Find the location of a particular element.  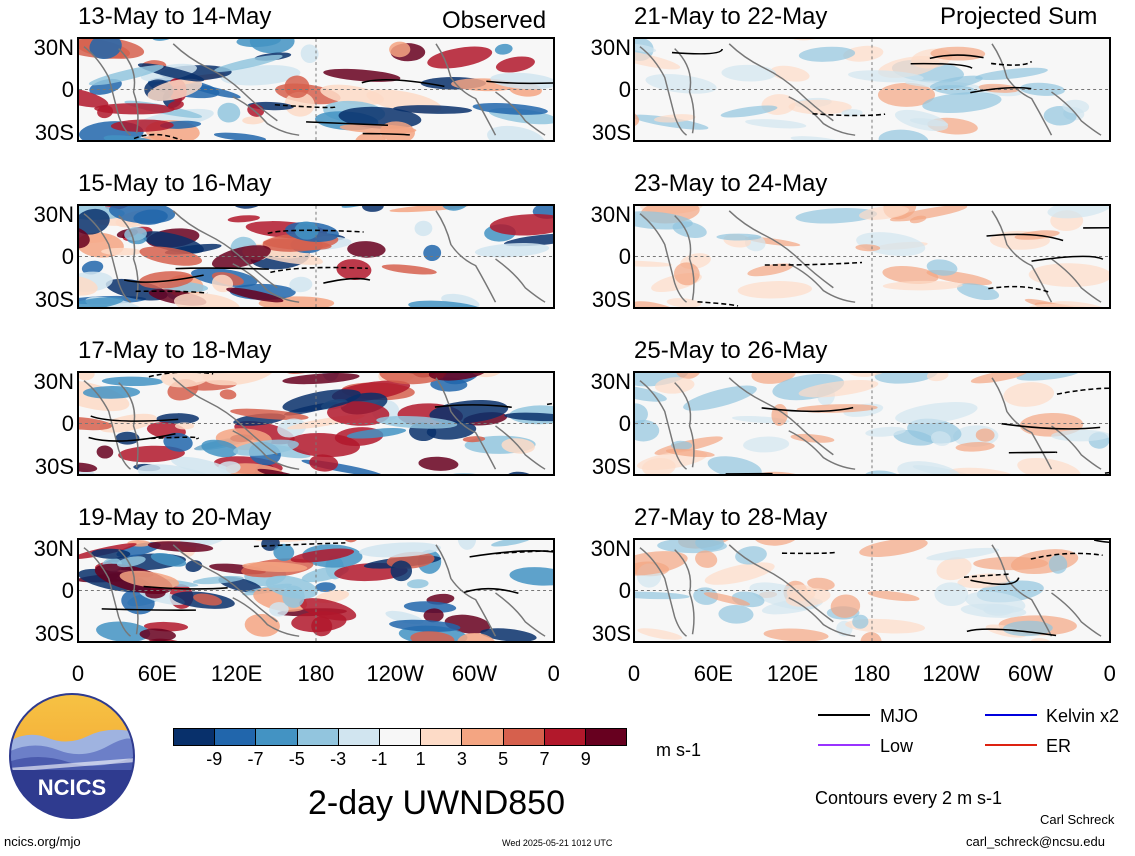

x-axis-label: 120W is located at coordinates (951, 673).